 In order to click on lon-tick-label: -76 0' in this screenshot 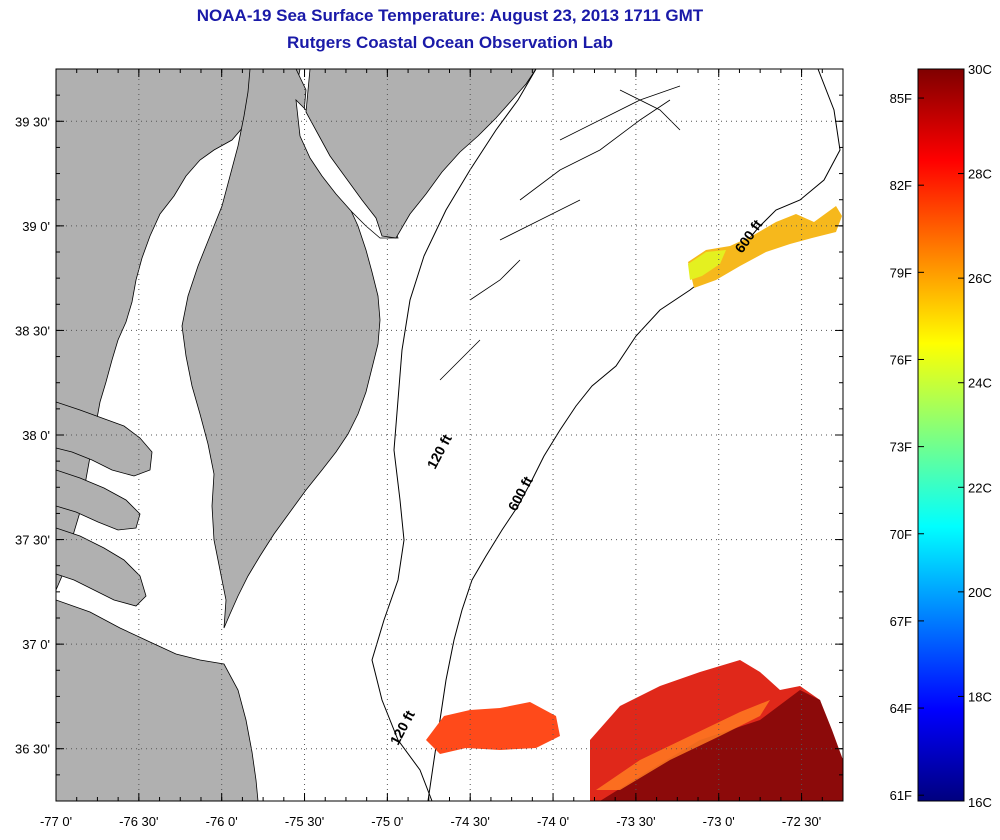, I will do `click(222, 821)`.